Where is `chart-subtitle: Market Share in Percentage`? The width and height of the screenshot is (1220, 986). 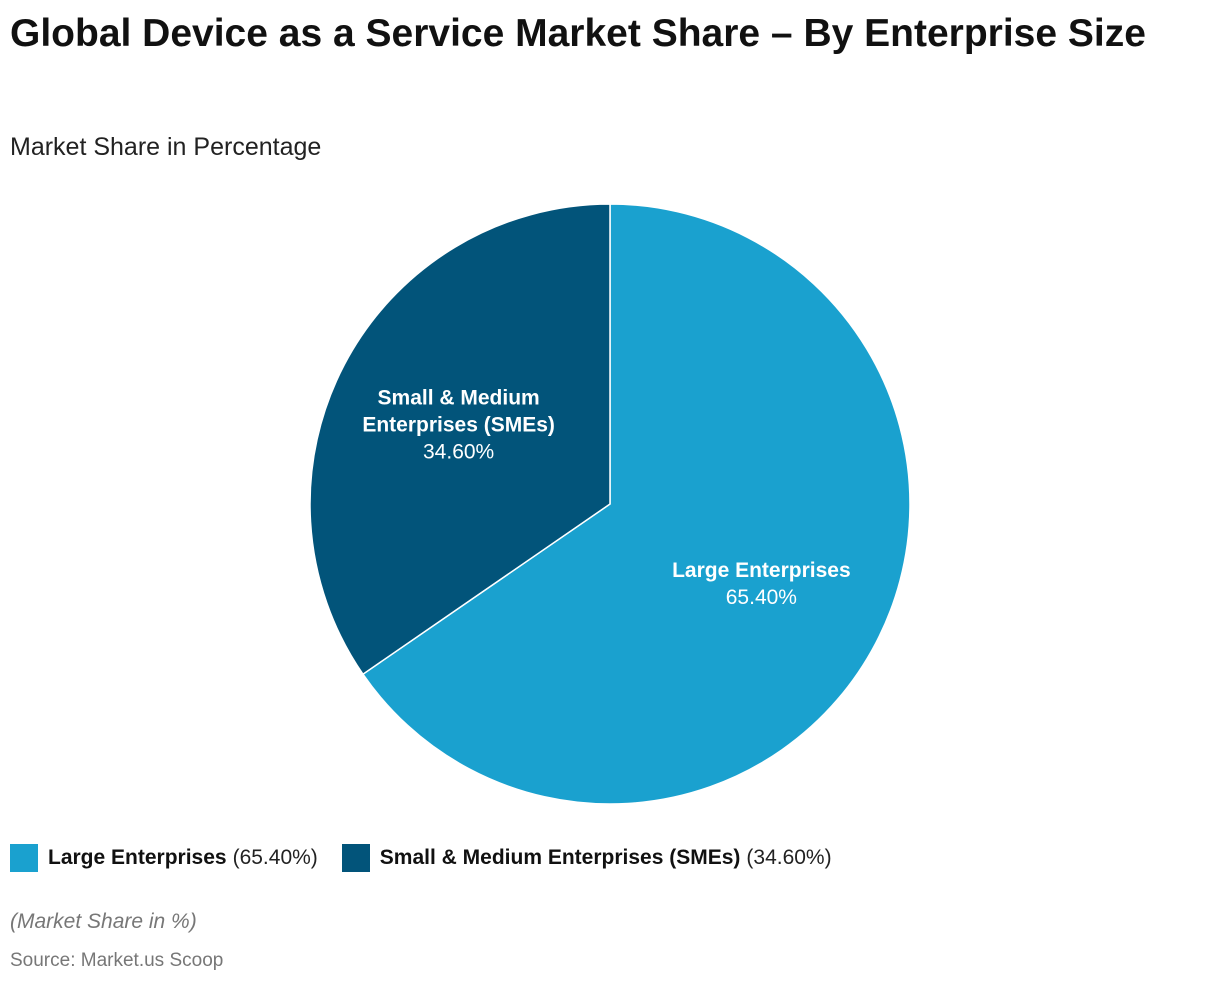 chart-subtitle: Market Share in Percentage is located at coordinates (166, 147).